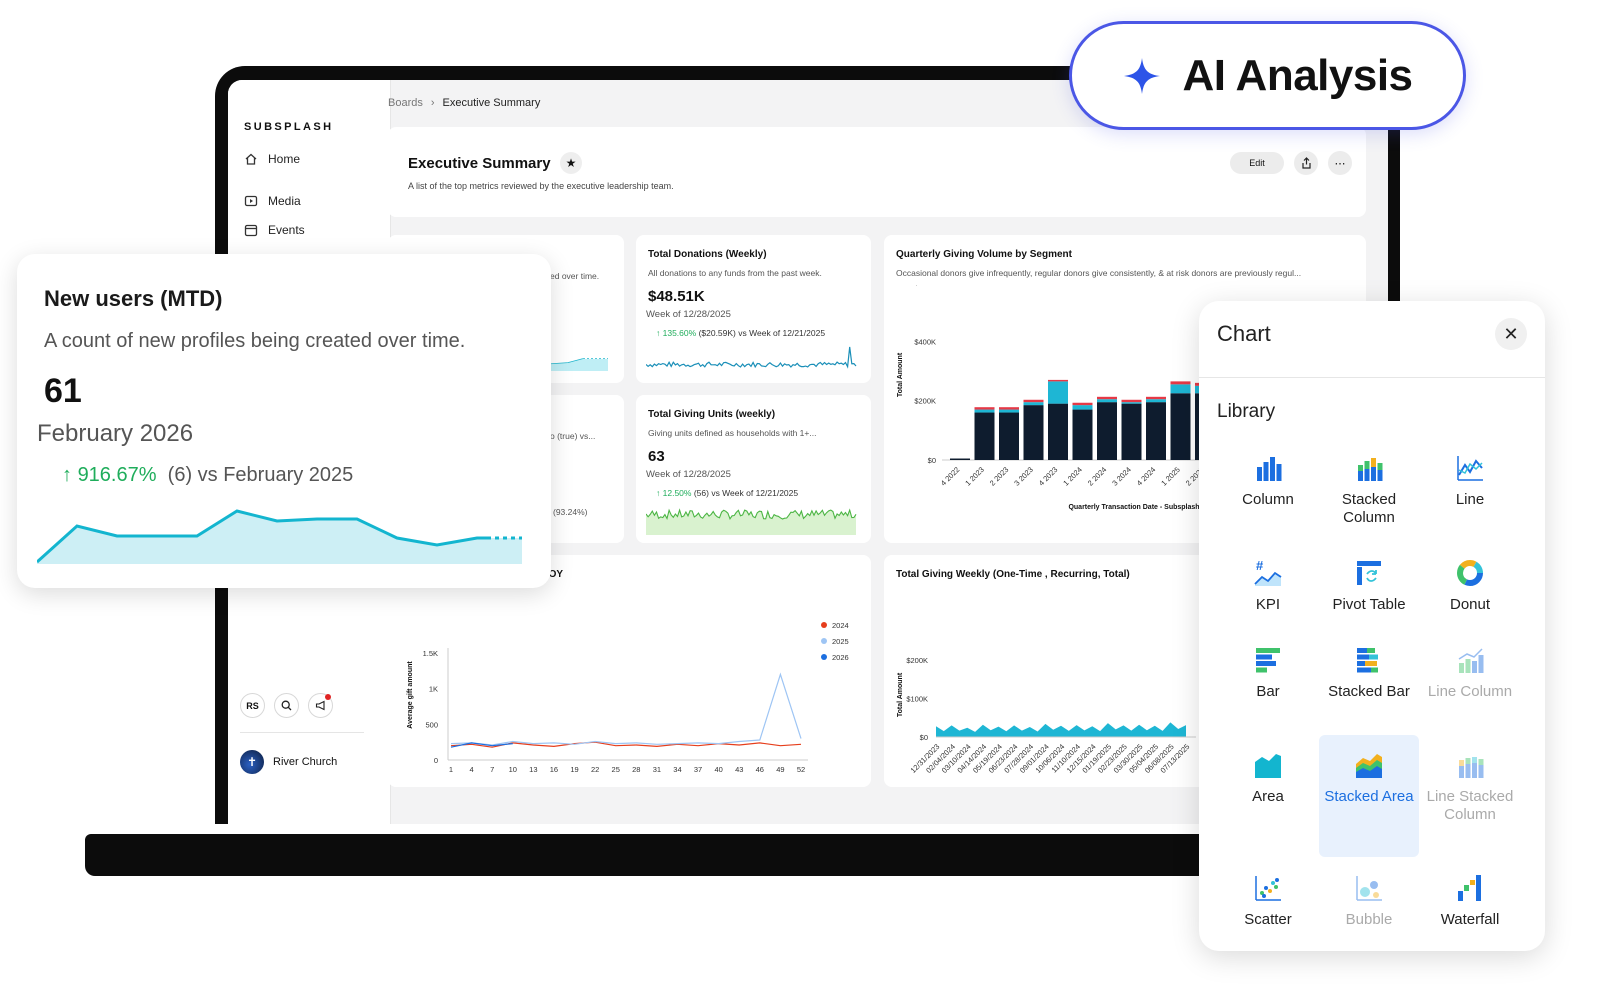  I want to click on breadcrumb-root: Boards, so click(405, 103).